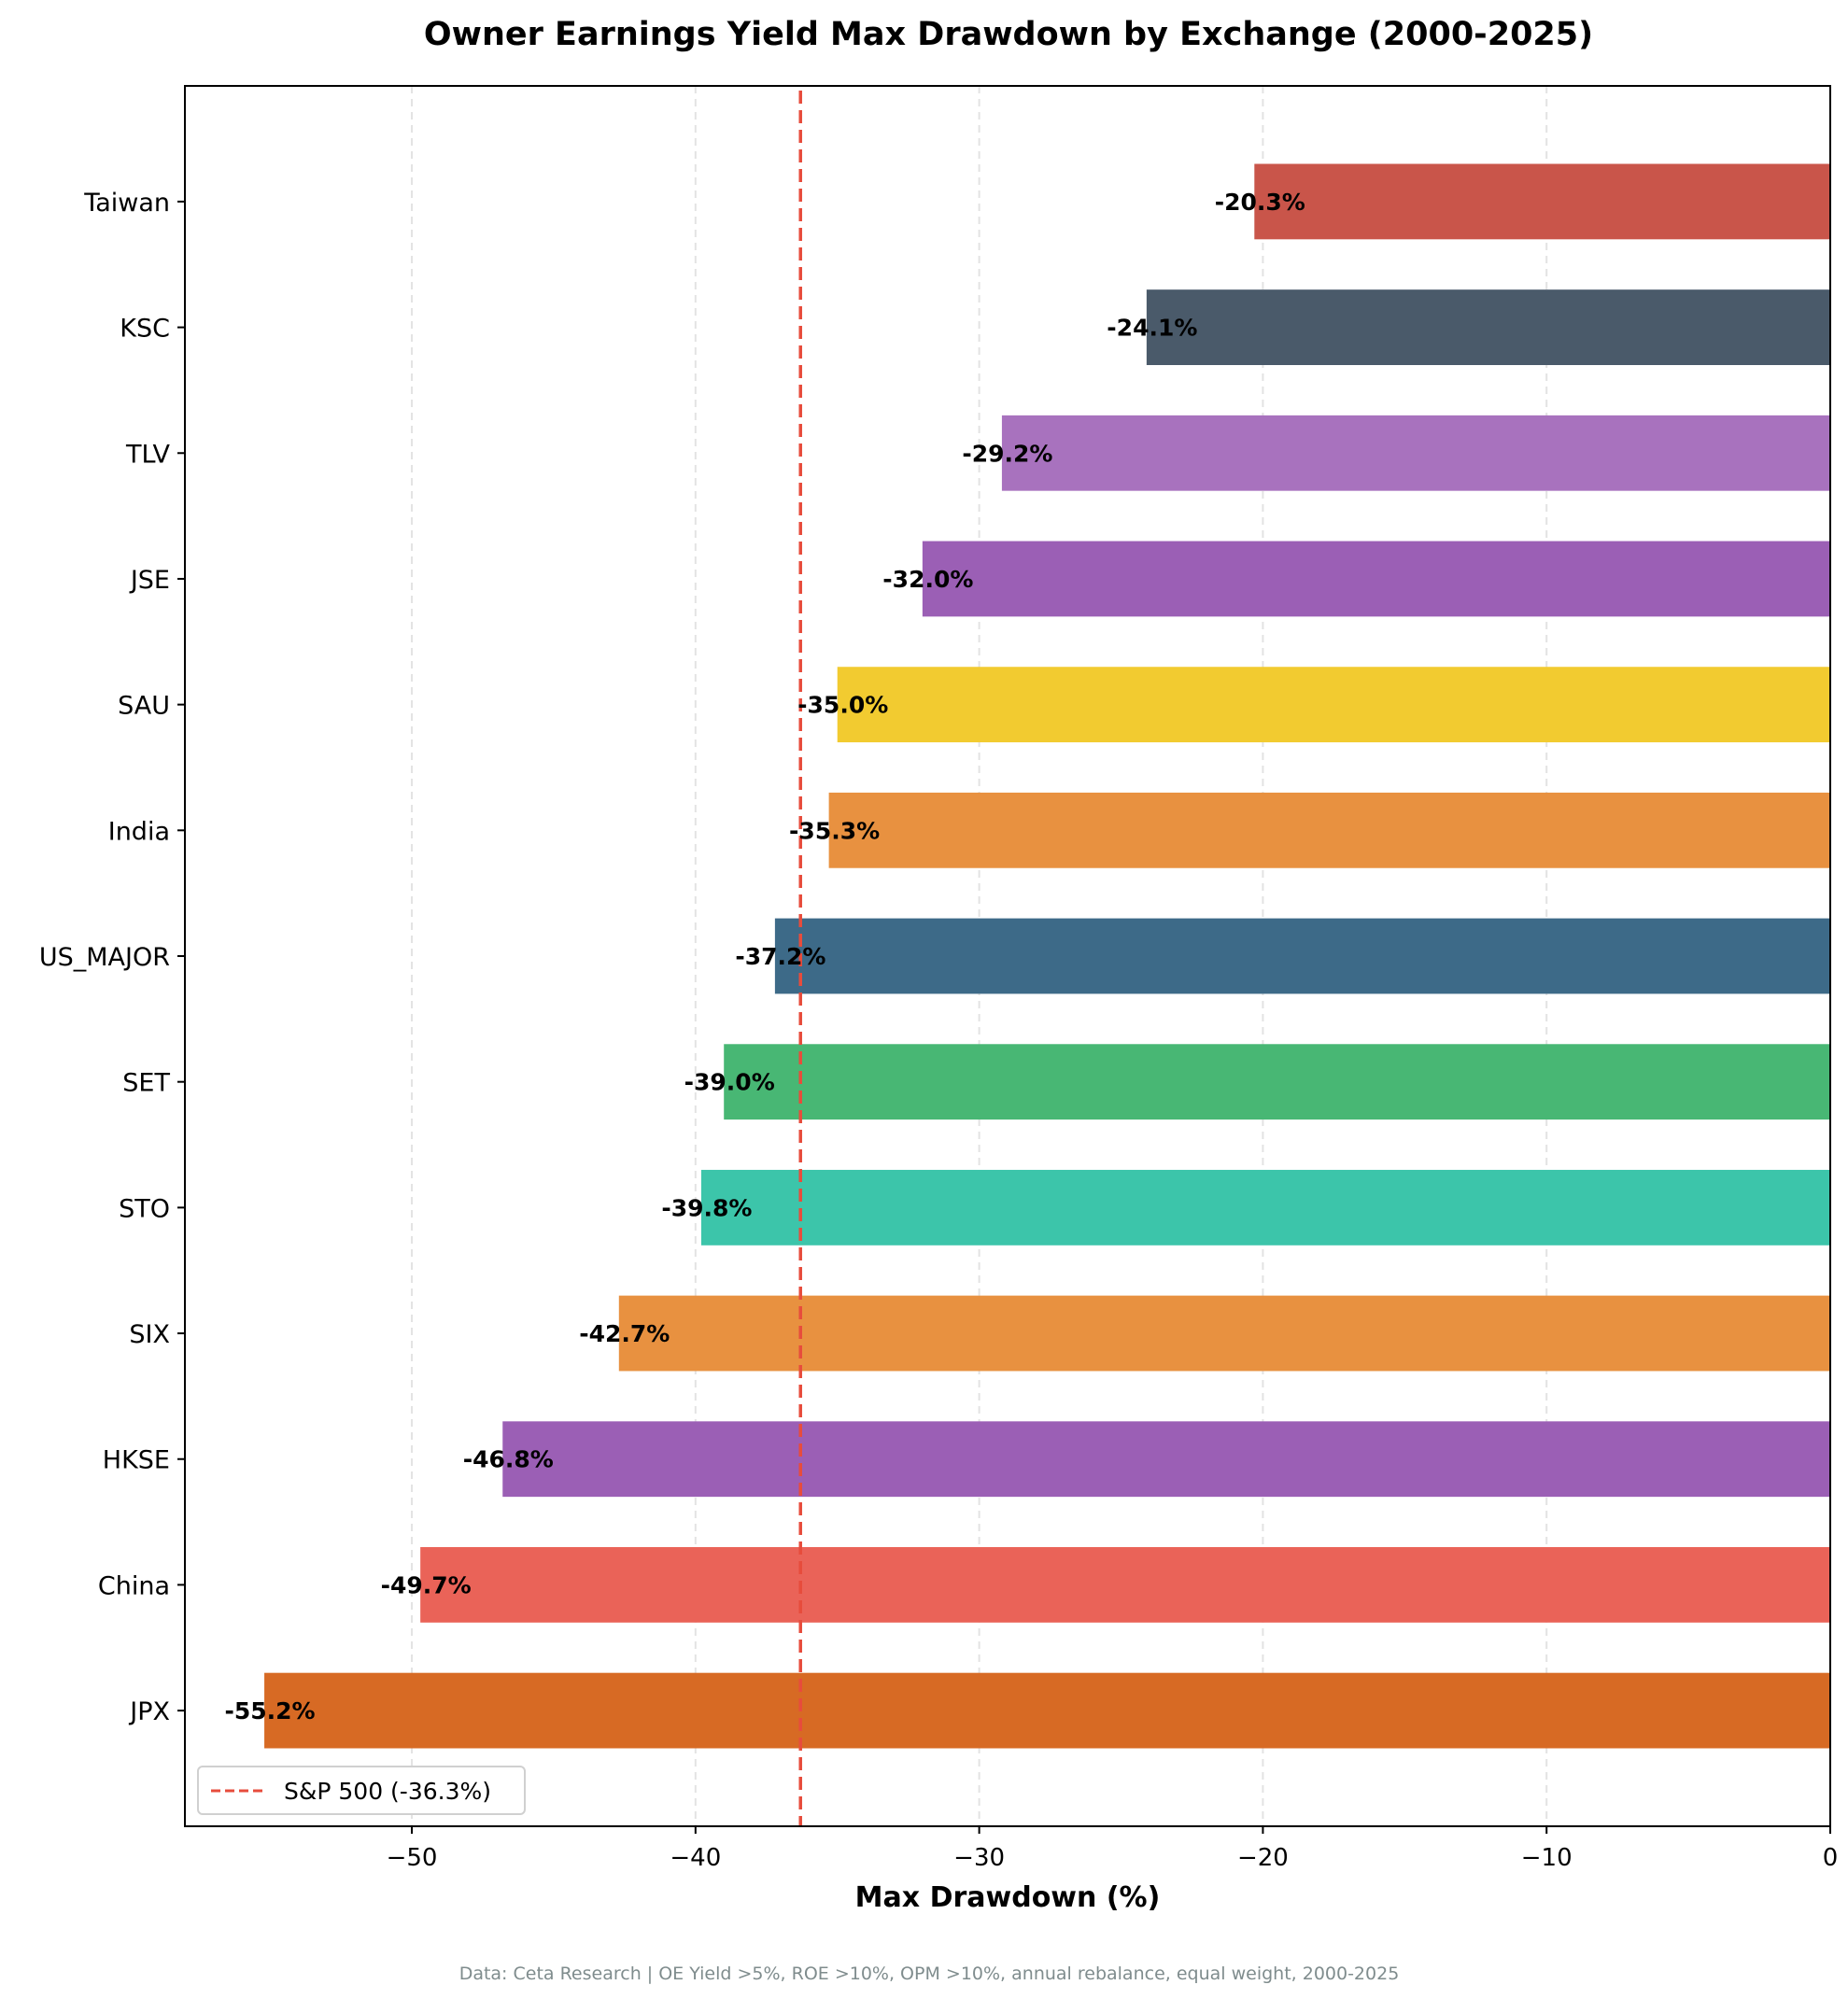 This screenshot has width=1848, height=1999. I want to click on y-tick-label: SIX, so click(149, 1335).